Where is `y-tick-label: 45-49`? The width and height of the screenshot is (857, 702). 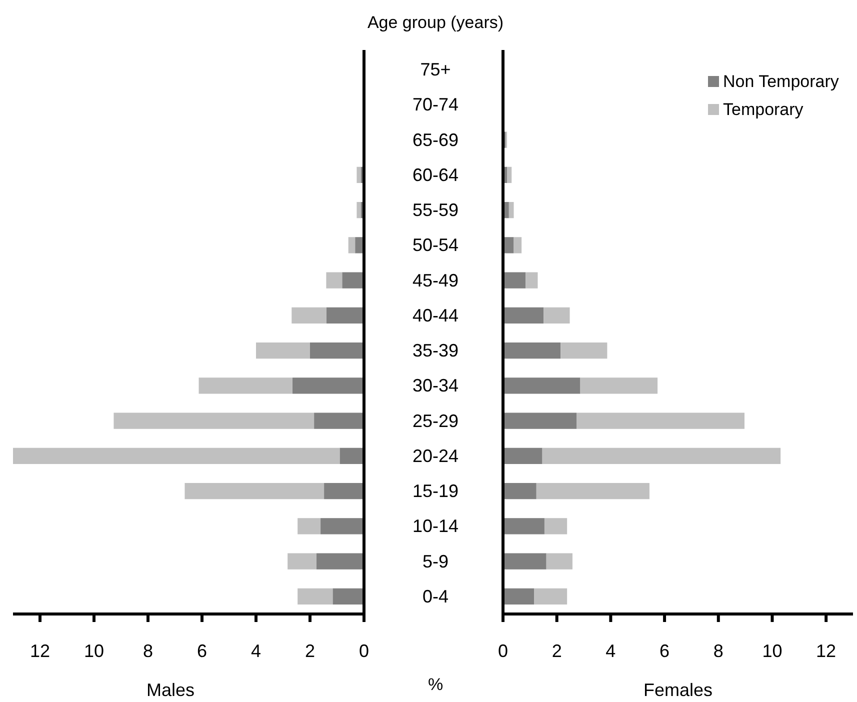
y-tick-label: 45-49 is located at coordinates (435, 280).